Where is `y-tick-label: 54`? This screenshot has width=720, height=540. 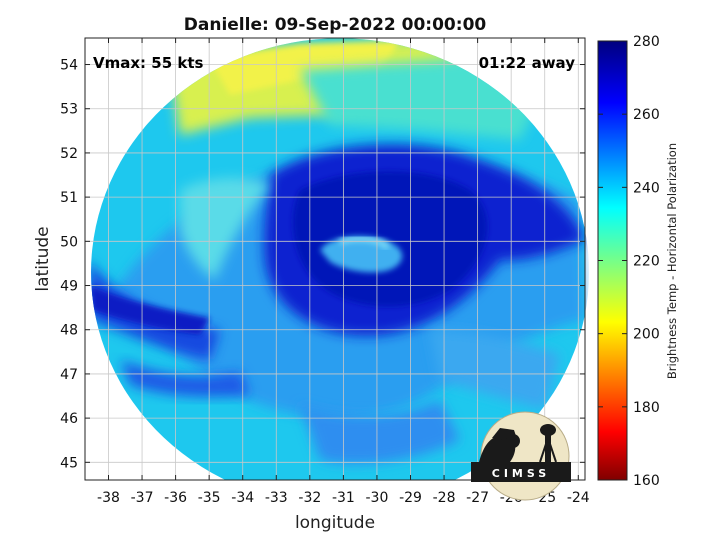
y-tick-label: 54 is located at coordinates (69, 66).